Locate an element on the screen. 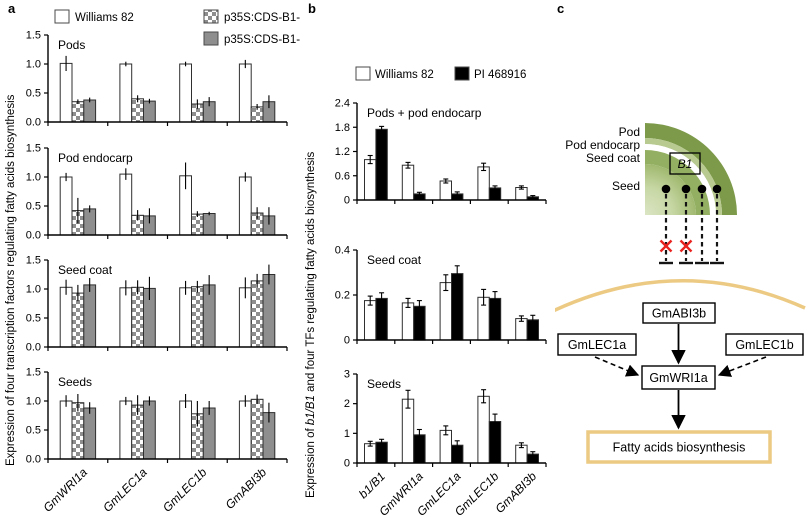 This screenshot has width=808, height=518. legend: Williams 82 p35S:CDS-B1-1 p35S:CDS-B1-2 is located at coordinates (177, 27).